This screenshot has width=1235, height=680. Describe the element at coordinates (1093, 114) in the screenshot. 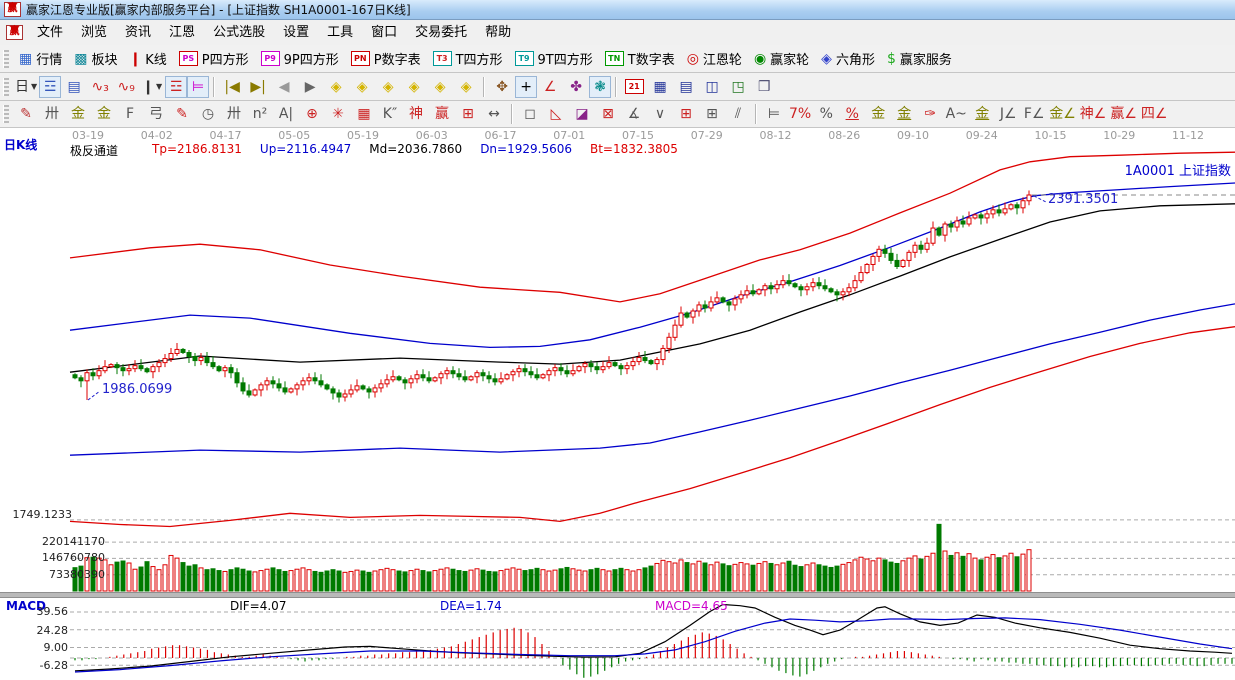

I see `shen-angle-icon: 神∠` at that location.